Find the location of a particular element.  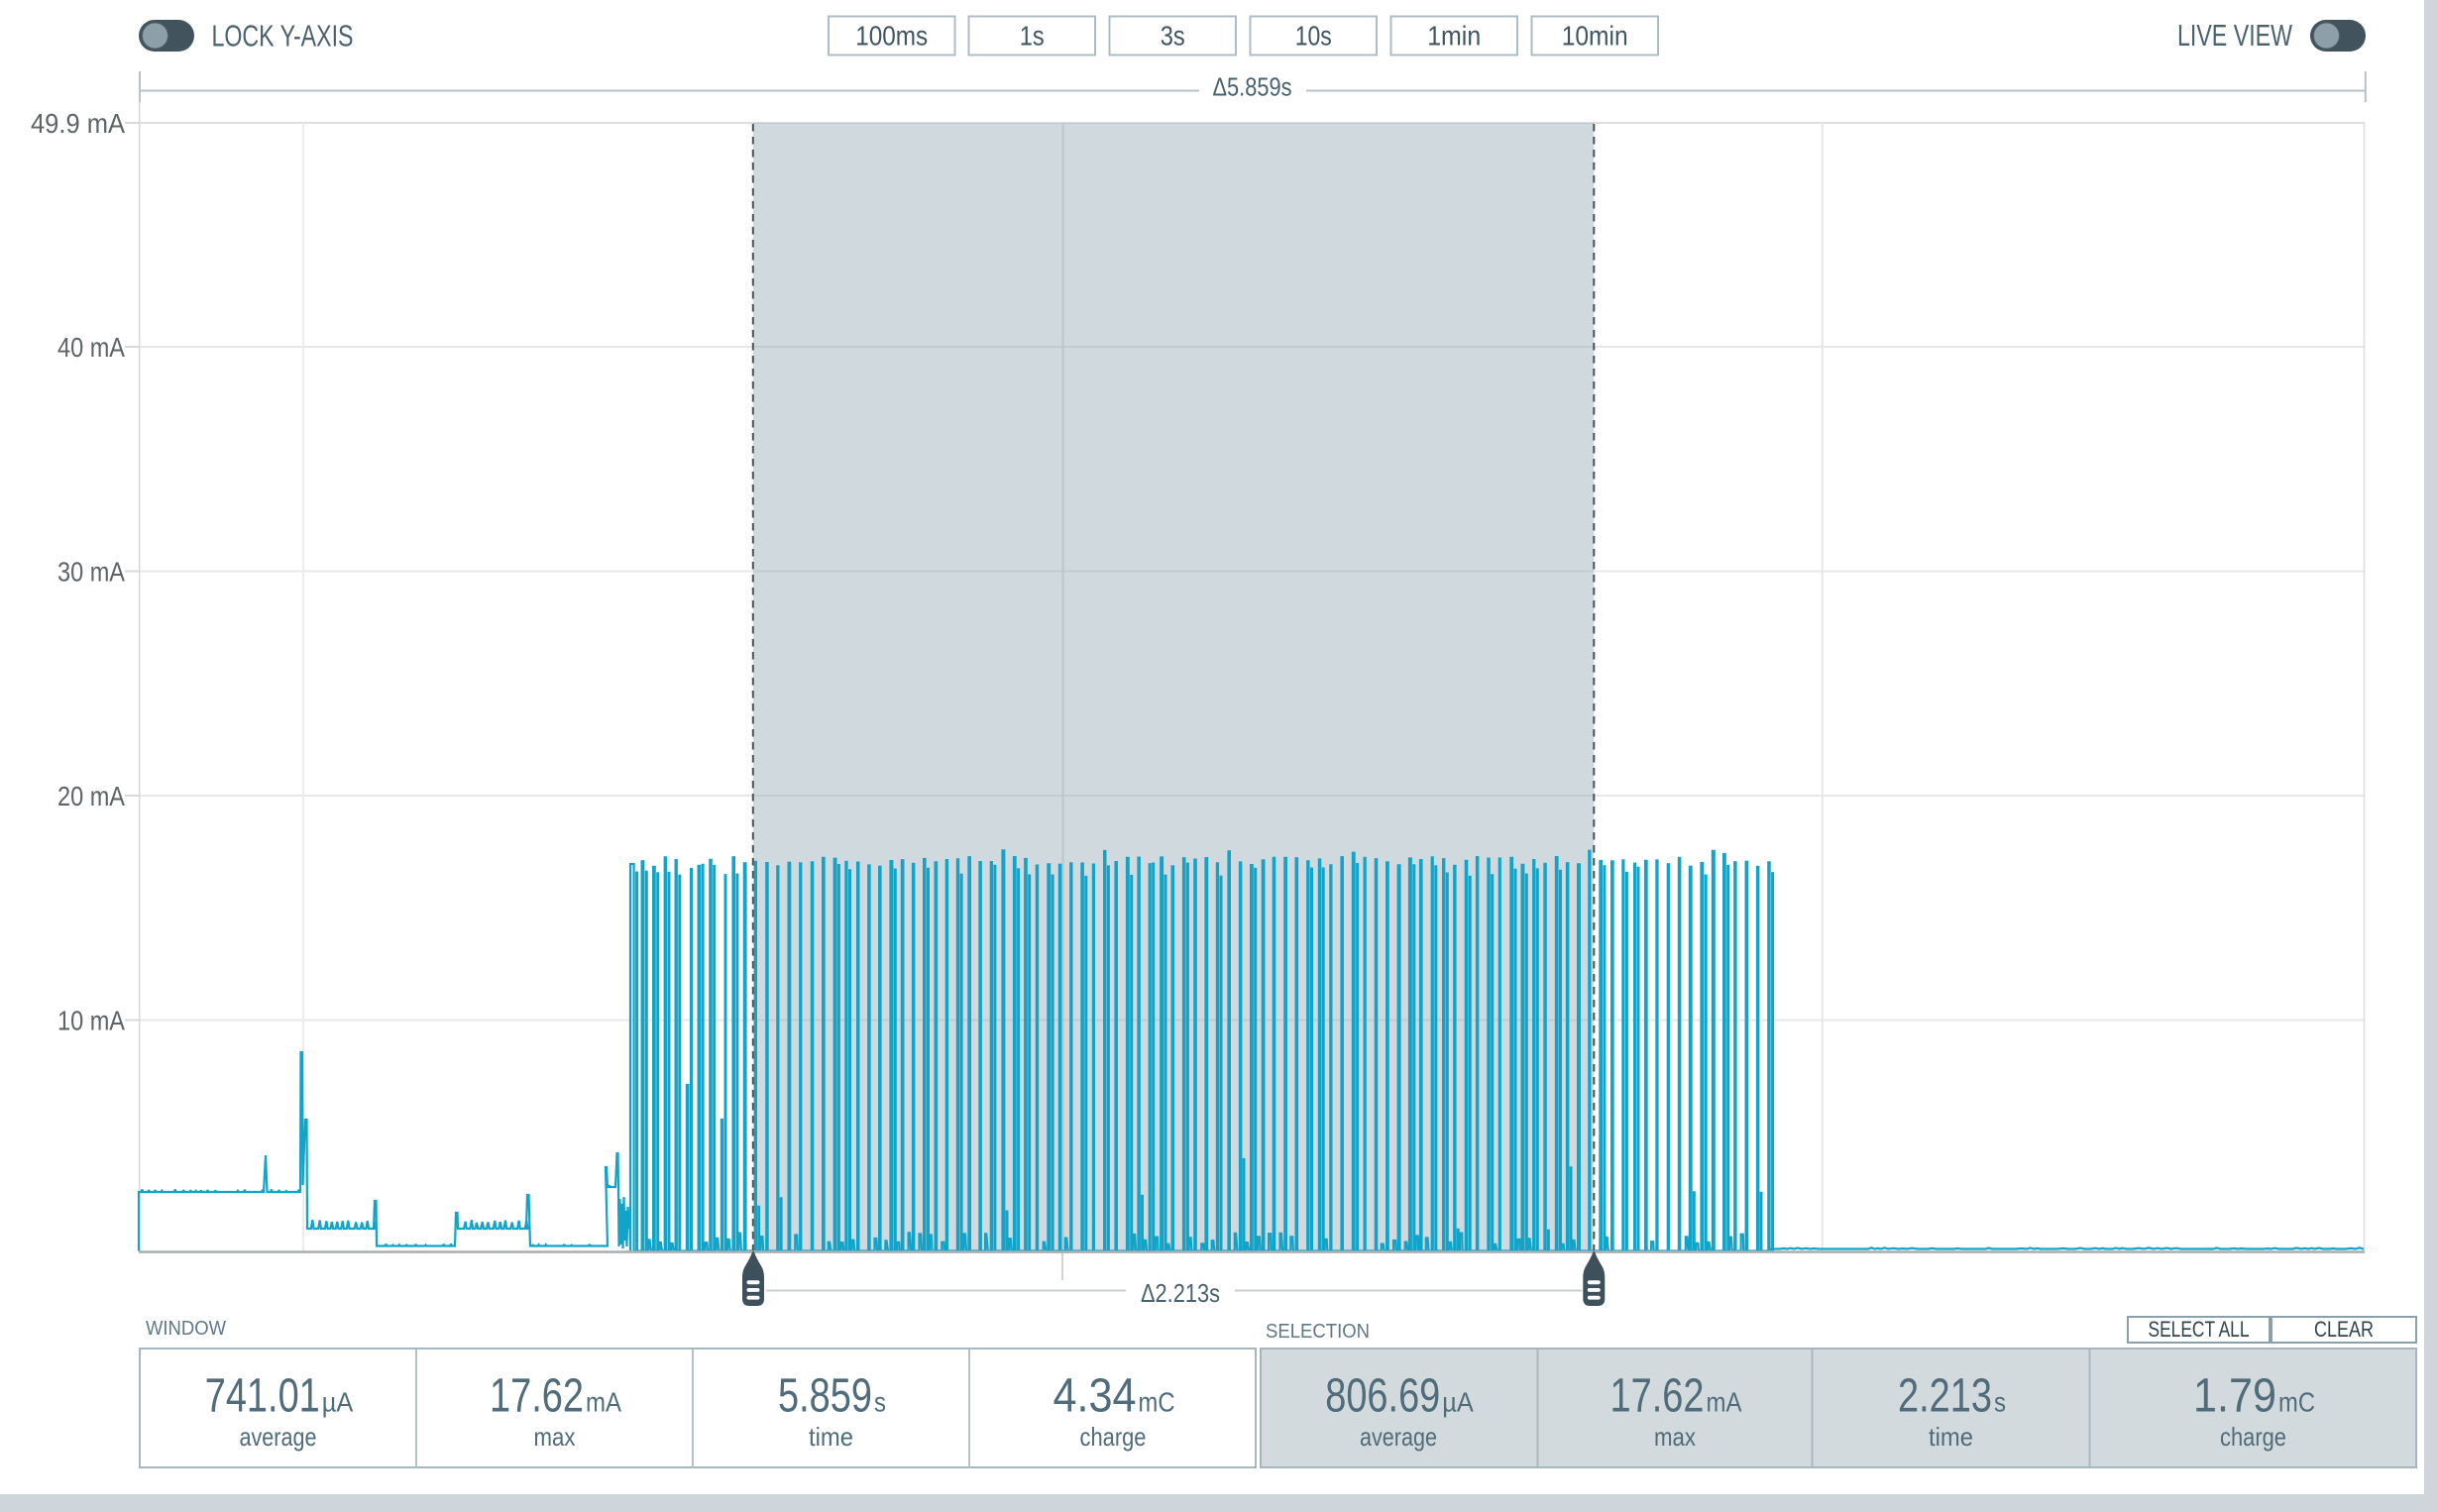

svg-text: 10s is located at coordinates (1314, 36).